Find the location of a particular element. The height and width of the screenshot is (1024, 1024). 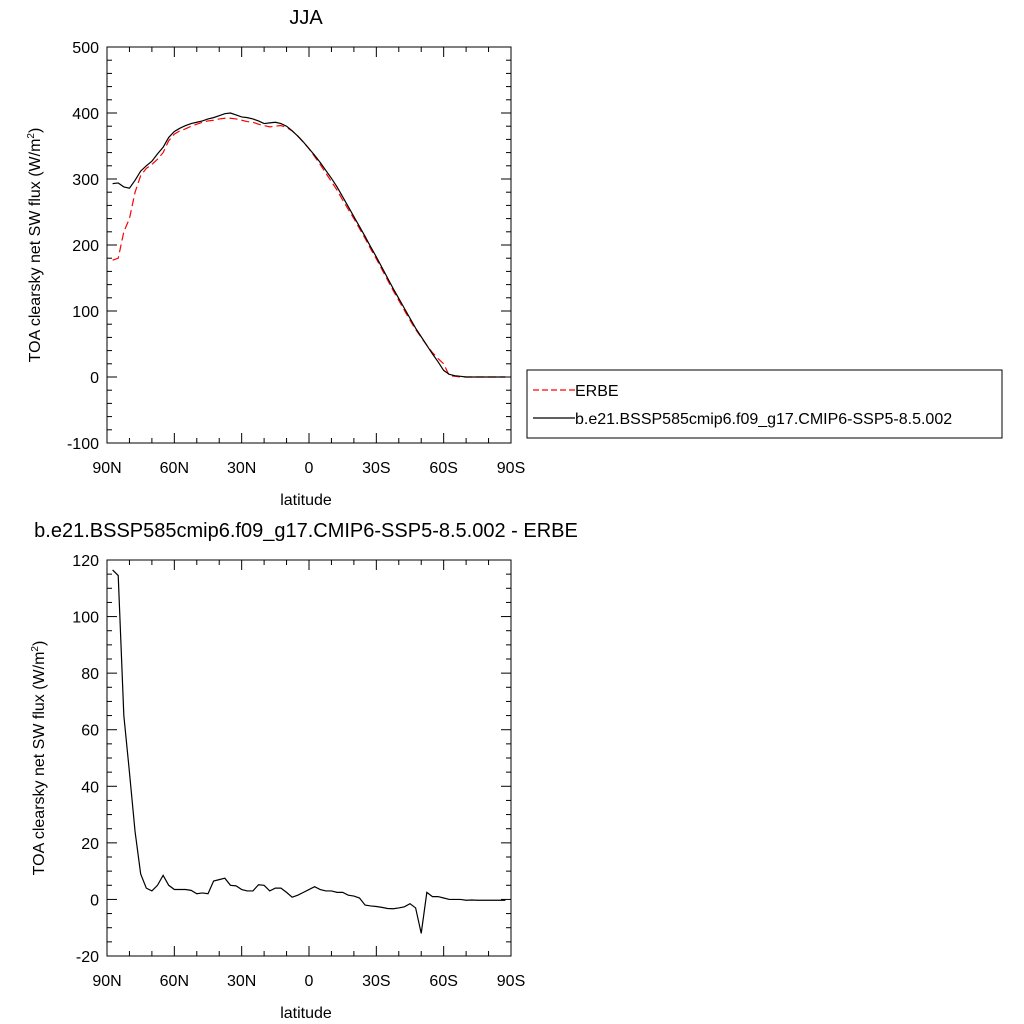

top-x-tick-label: 90N is located at coordinates (106, 468).